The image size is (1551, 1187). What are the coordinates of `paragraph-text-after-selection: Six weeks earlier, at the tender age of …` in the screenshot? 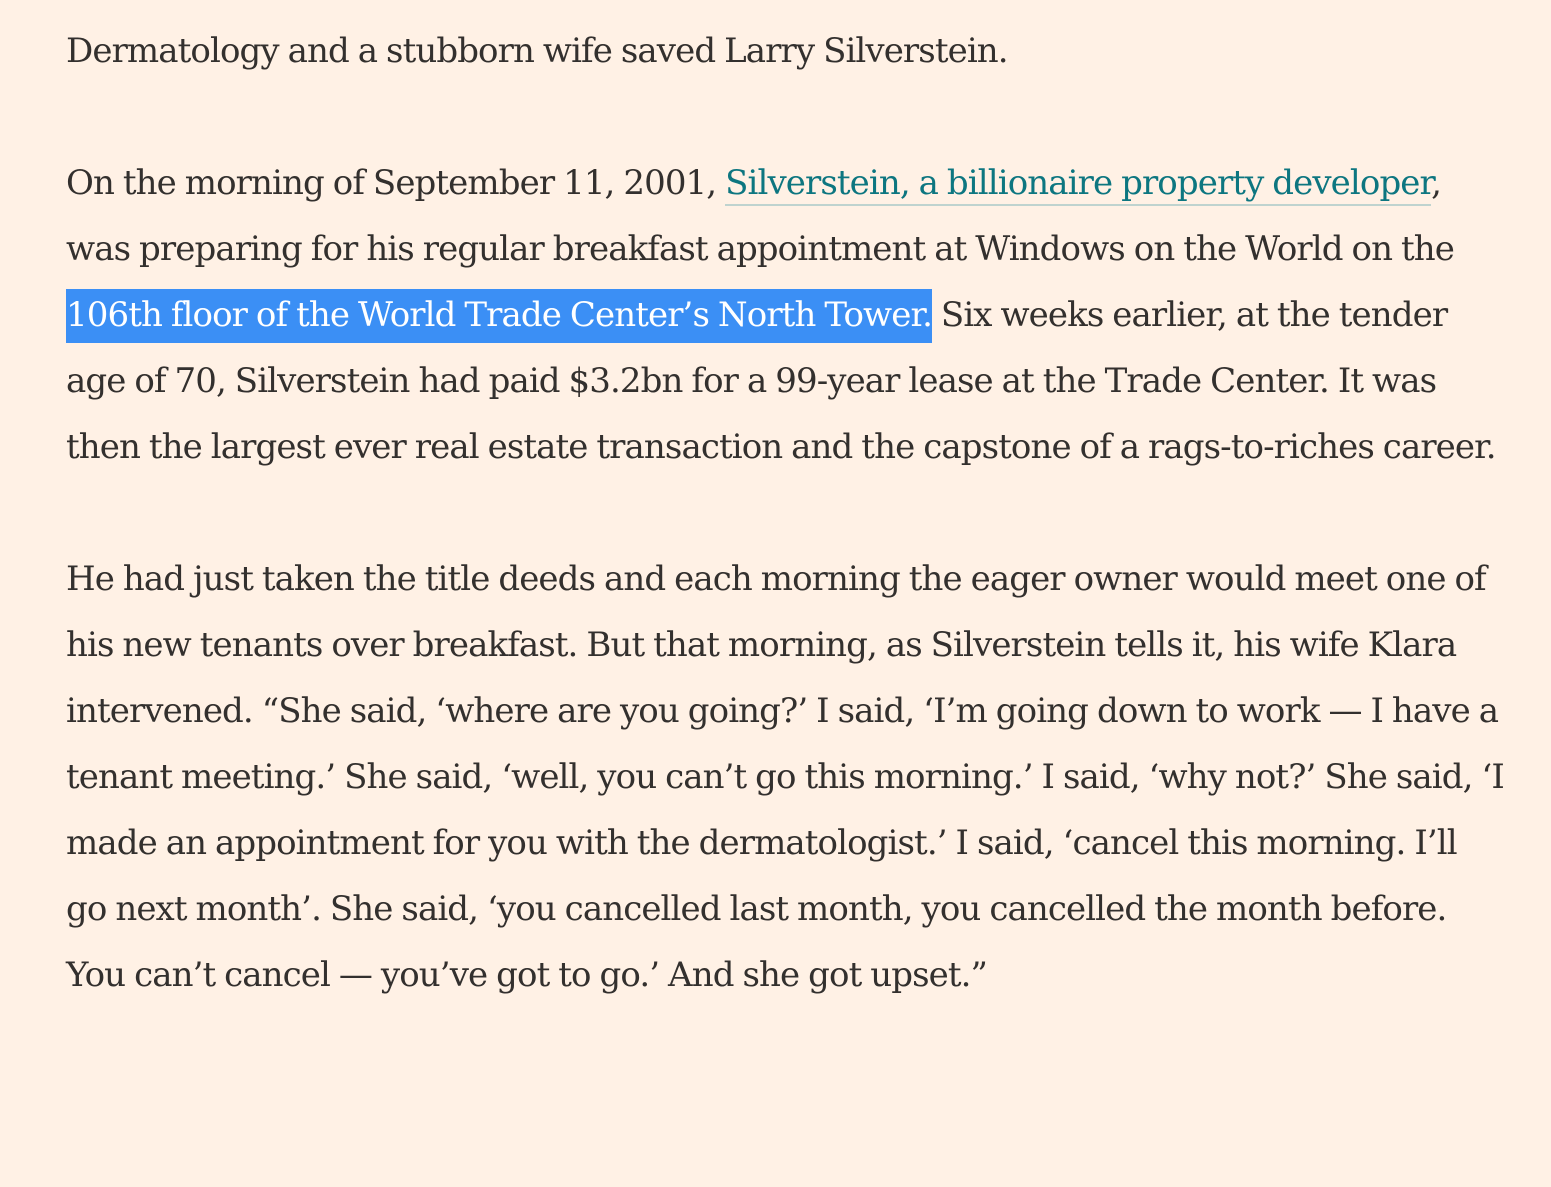 It's located at (781, 381).